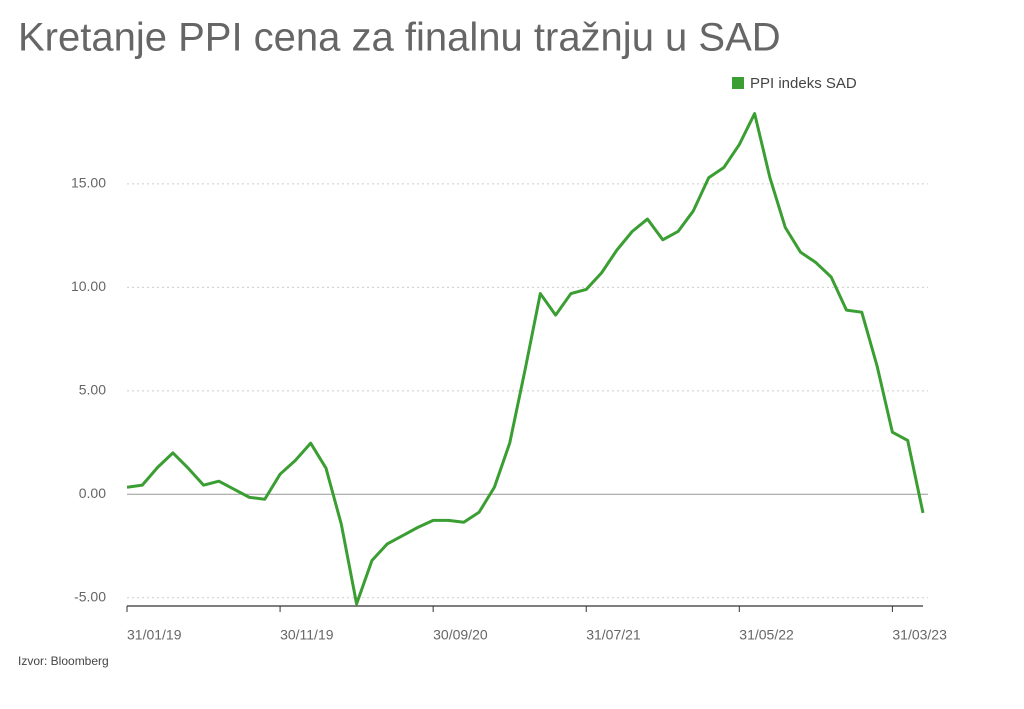 The image size is (1024, 709). Describe the element at coordinates (307, 635) in the screenshot. I see `x-tick-label: 30/11/19` at that location.